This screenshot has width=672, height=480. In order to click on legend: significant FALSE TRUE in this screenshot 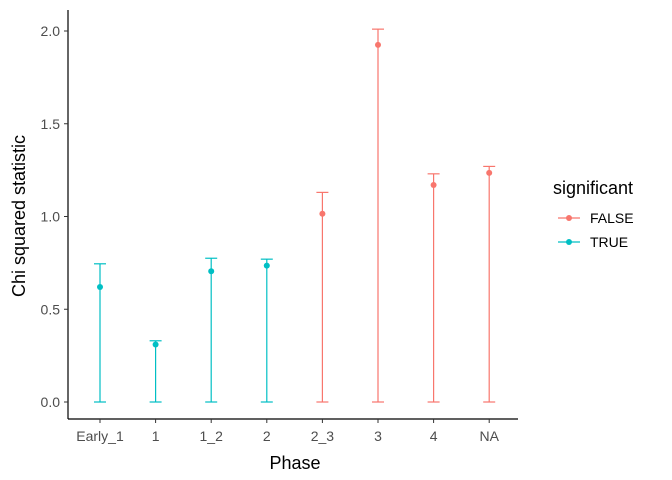, I will do `click(593, 214)`.